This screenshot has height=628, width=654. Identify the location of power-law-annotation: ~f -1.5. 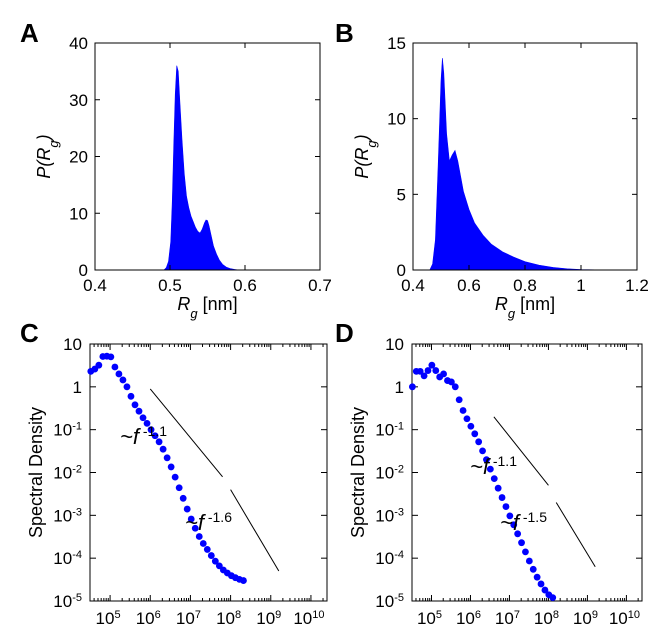
(523, 522).